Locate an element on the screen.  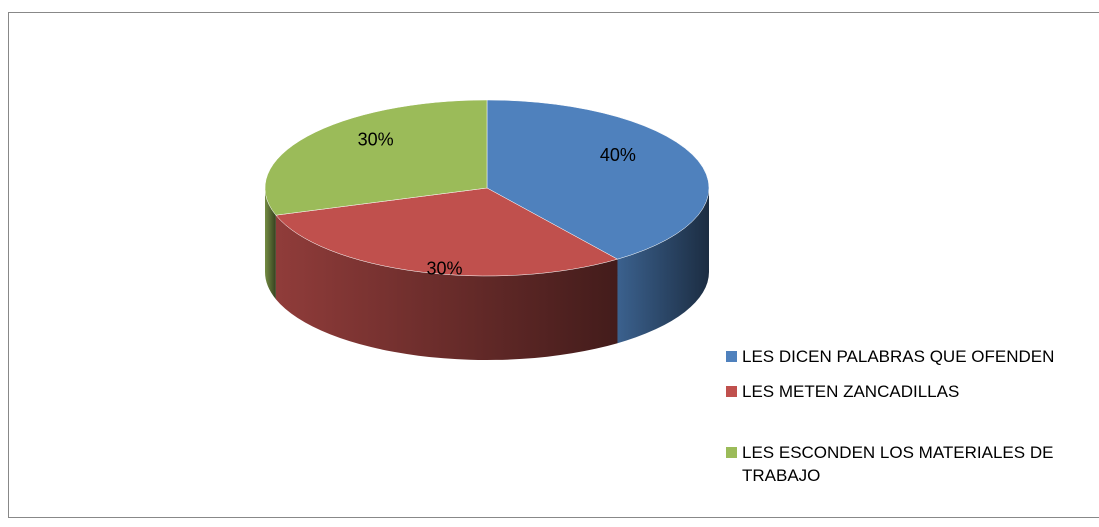
legend-entry: LES ESCONDEN LOS MATERIALES DE TRABAJO is located at coordinates (911, 464).